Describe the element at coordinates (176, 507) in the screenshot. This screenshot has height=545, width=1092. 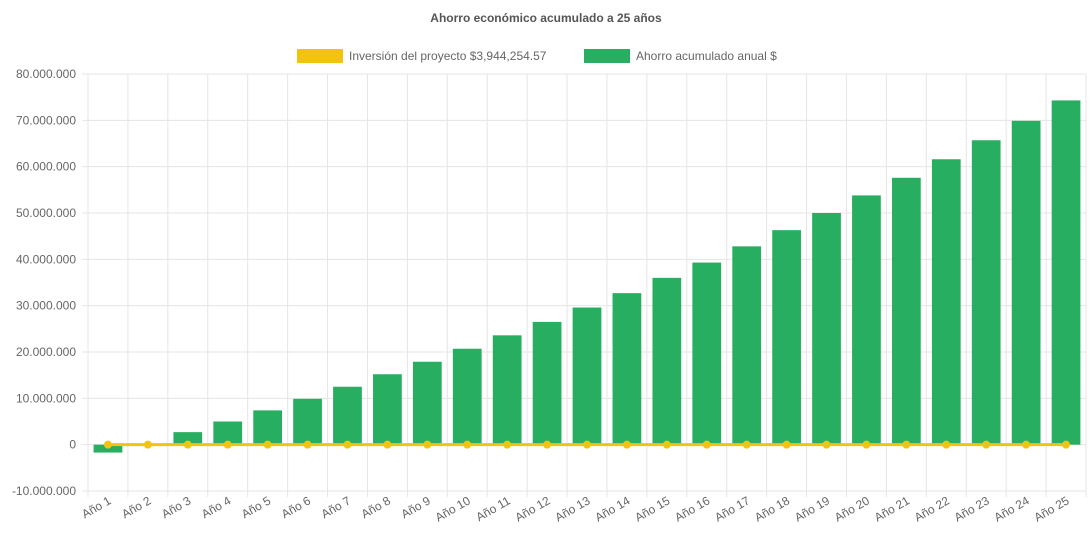
I see `x-tick-label: Año 3` at that location.